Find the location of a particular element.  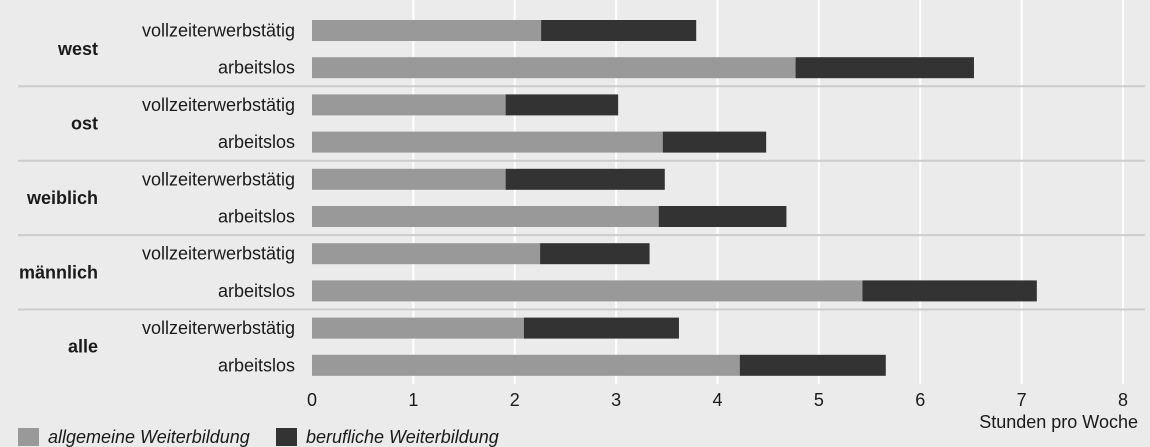

x-tick-label: 0 is located at coordinates (312, 400).